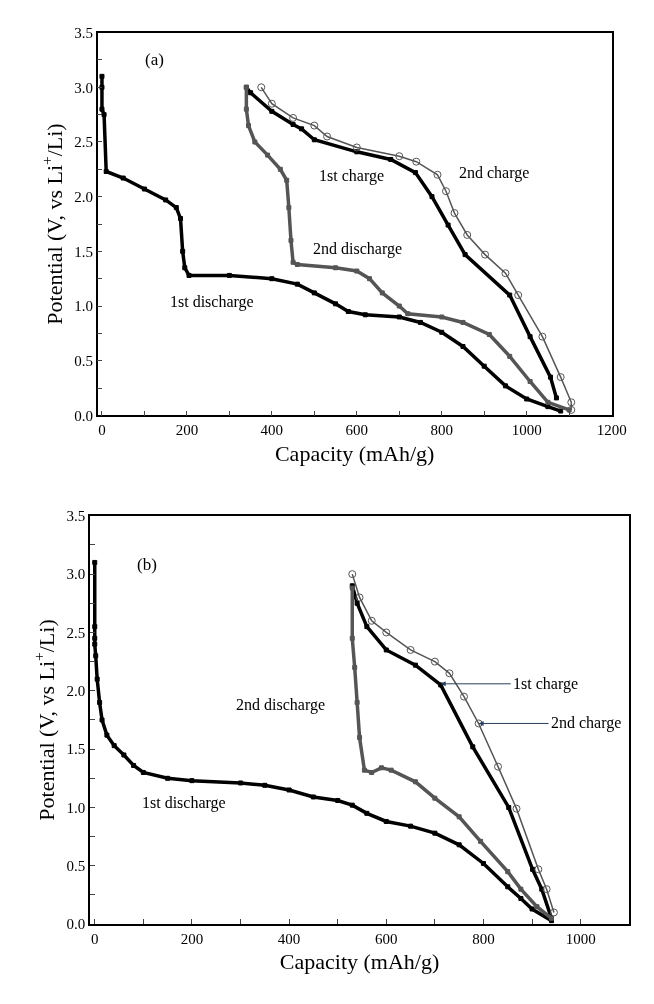 This screenshot has height=1004, width=654. What do you see at coordinates (611, 430) in the screenshot?
I see `x-tick-label: 1200` at bounding box center [611, 430].